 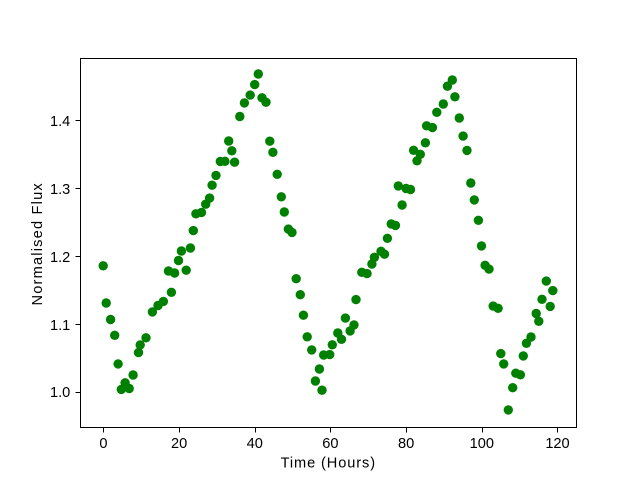 I want to click on svg-text: Normalised Flux, so click(x=38, y=243).